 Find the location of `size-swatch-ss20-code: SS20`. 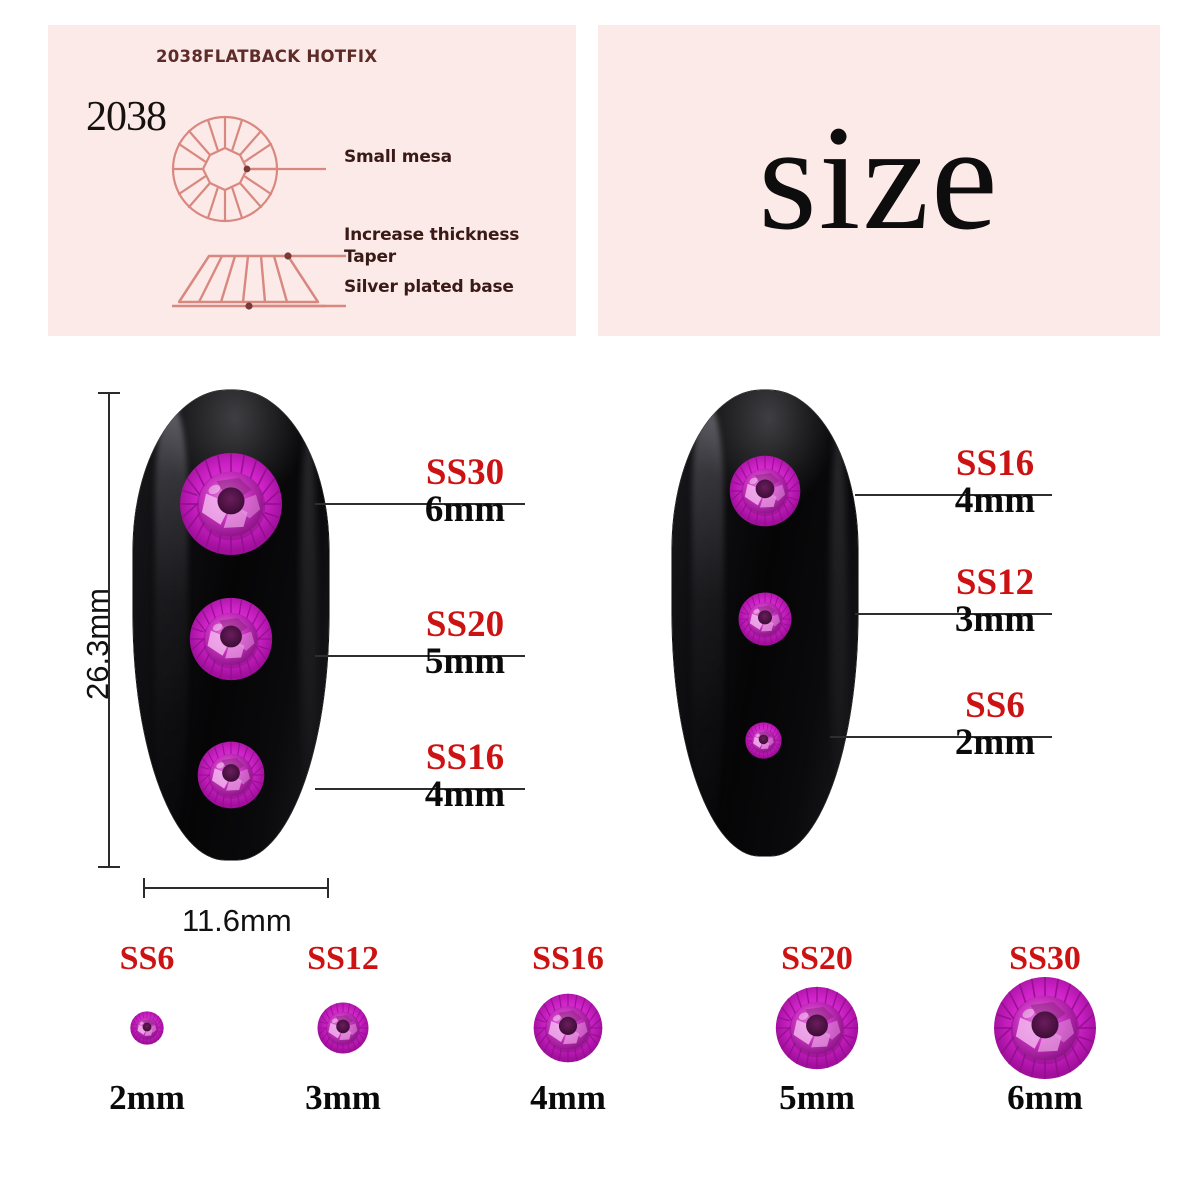

size-swatch-ss20-code: SS20 is located at coordinates (817, 958).